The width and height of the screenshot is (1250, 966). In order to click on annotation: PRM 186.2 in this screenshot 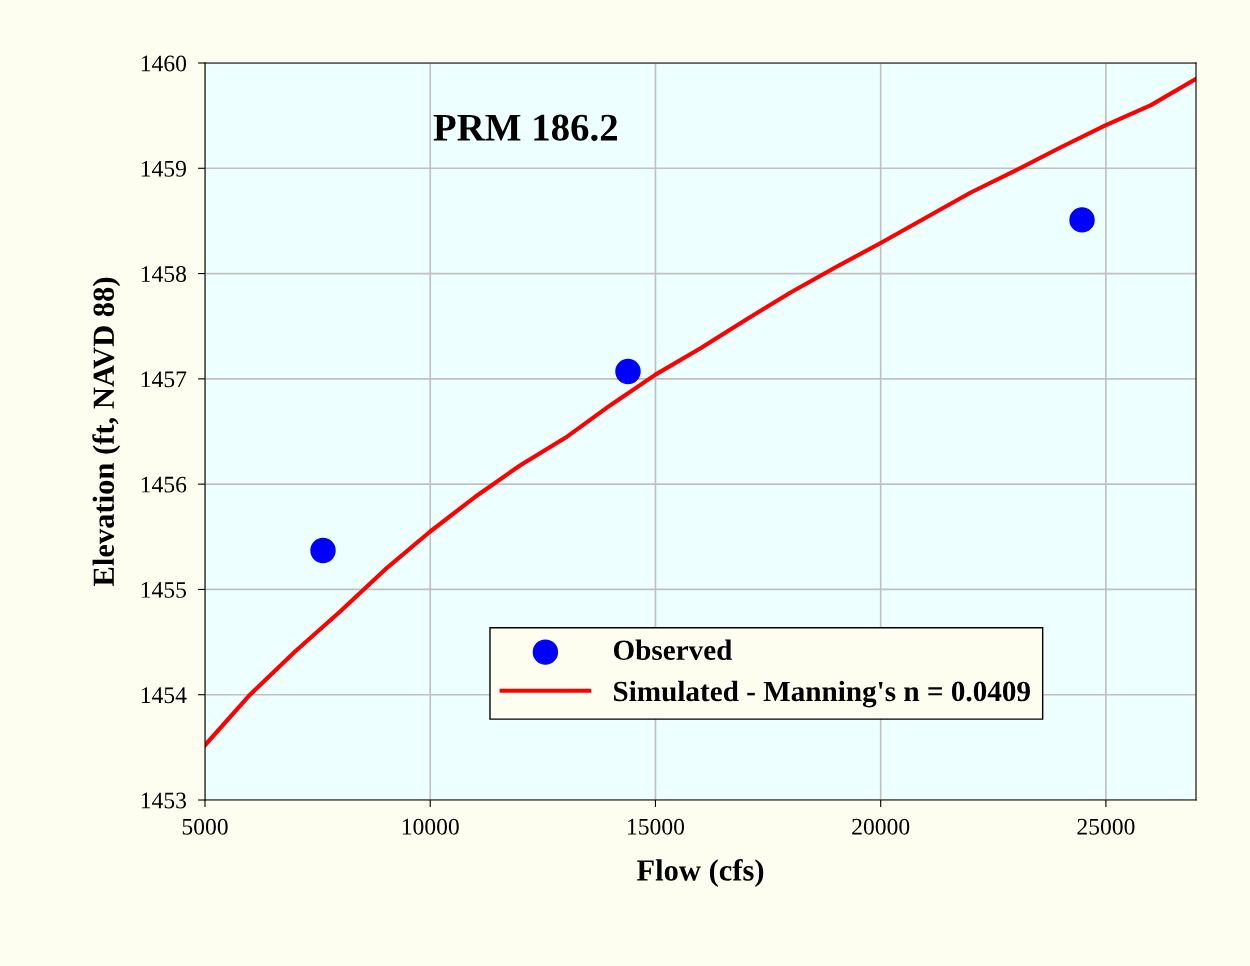, I will do `click(525, 127)`.